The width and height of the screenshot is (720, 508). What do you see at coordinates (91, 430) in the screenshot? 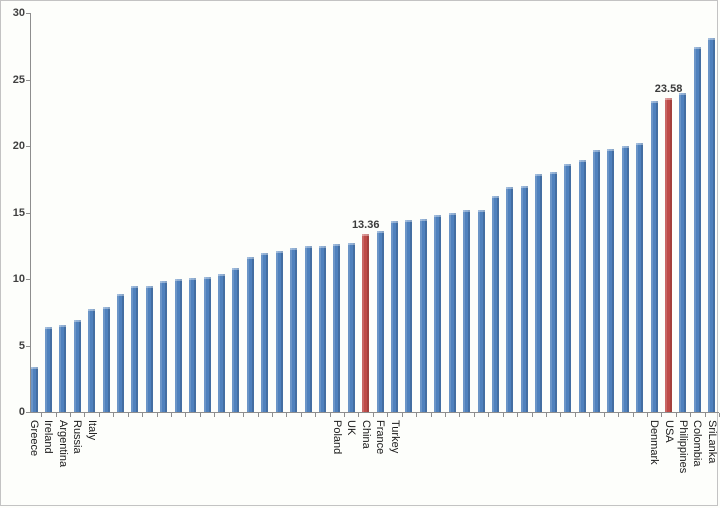
I see `x-category-label: Italy` at bounding box center [91, 430].